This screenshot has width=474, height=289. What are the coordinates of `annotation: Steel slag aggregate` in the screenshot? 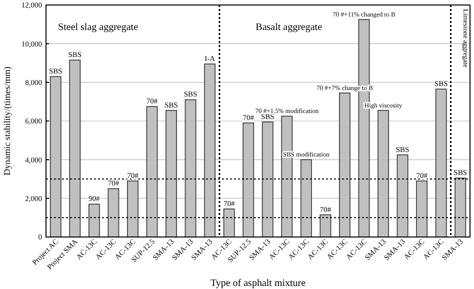 It's located at (98, 27).